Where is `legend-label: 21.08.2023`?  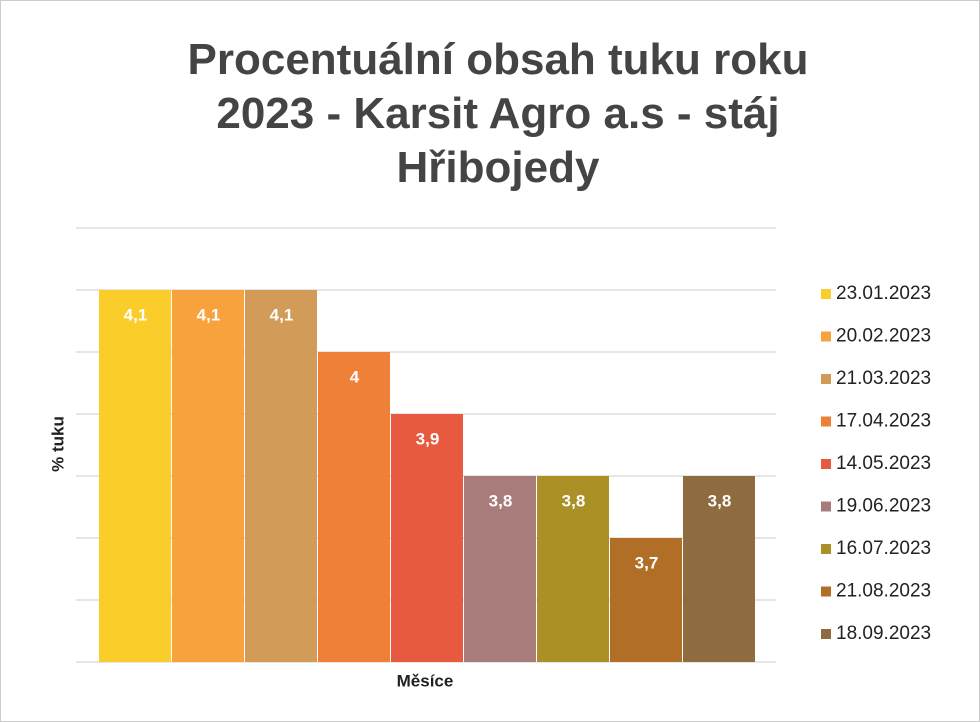 legend-label: 21.08.2023 is located at coordinates (883, 591).